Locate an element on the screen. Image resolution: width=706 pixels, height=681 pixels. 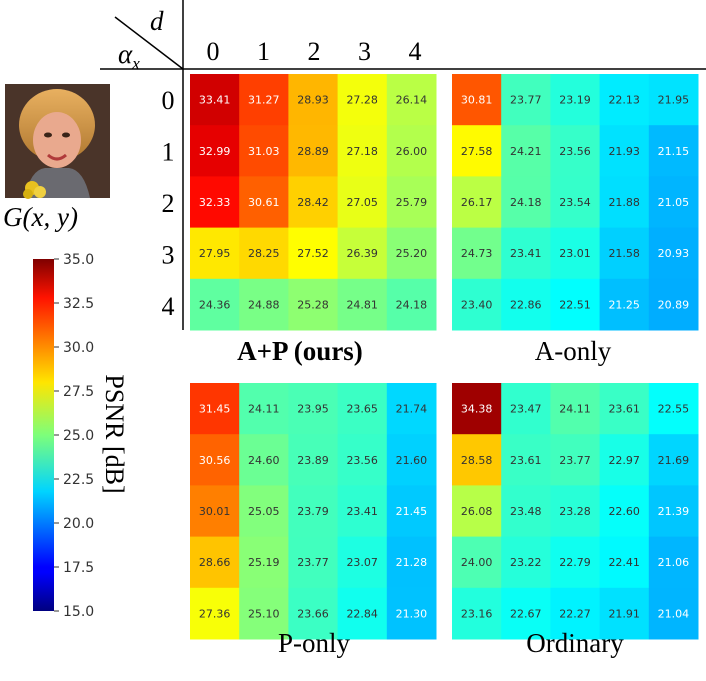
cell-value-label: 25.79 is located at coordinates (412, 202).